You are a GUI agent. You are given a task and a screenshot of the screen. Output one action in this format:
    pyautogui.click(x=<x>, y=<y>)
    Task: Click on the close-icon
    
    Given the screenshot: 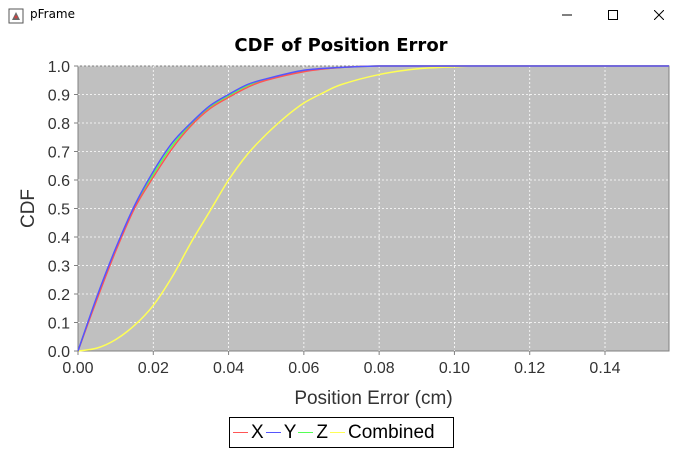 What is the action you would take?
    pyautogui.click(x=659, y=15)
    